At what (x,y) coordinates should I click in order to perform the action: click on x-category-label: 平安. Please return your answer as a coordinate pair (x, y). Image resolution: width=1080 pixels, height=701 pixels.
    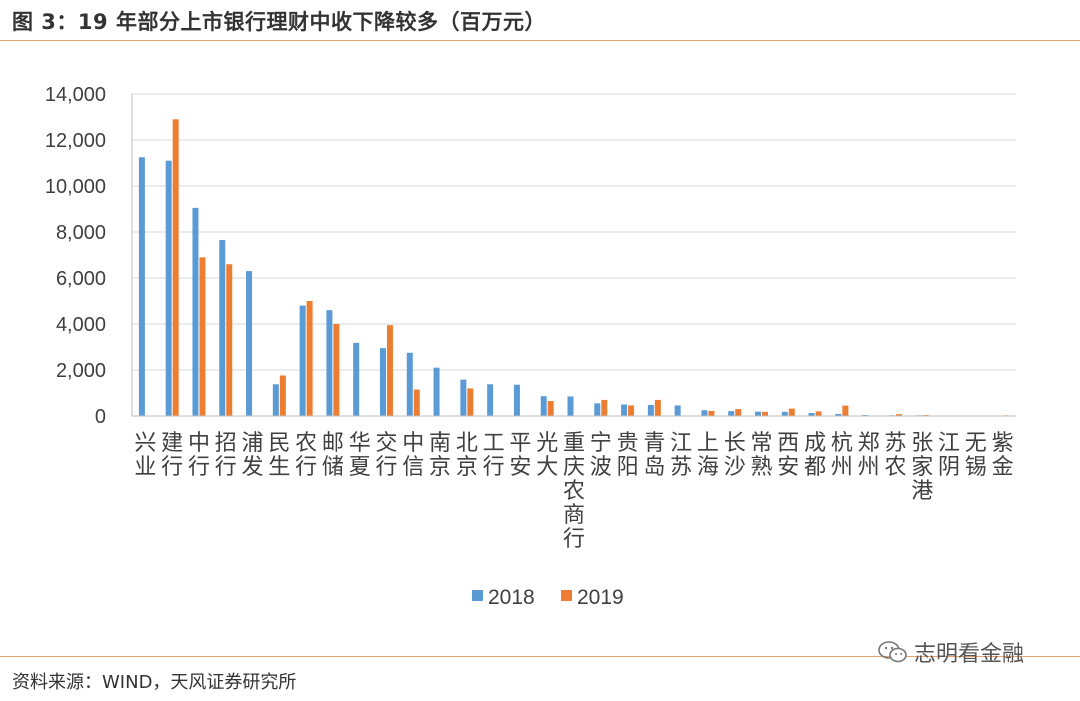
    Looking at the image, I should click on (520, 455).